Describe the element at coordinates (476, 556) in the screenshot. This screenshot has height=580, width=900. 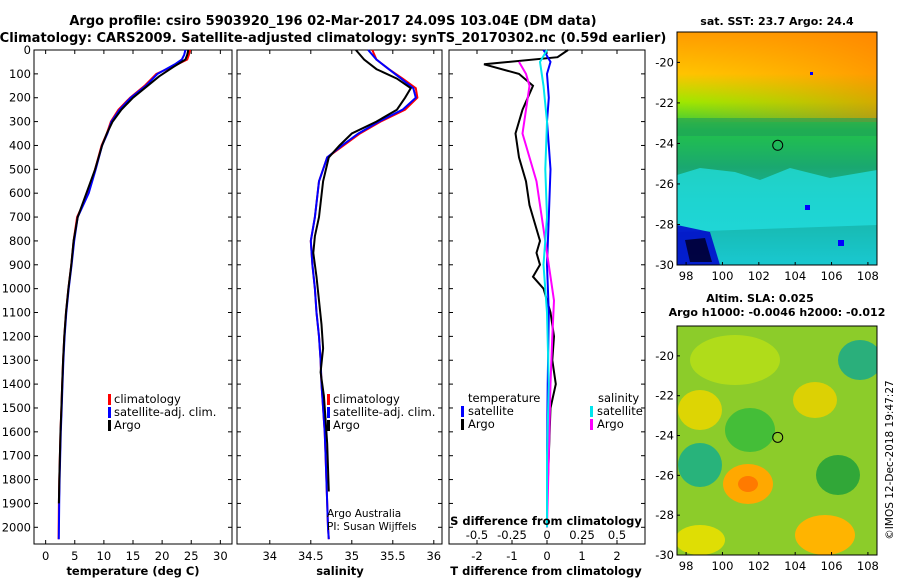
I see `difference-xtick-label: -2` at that location.